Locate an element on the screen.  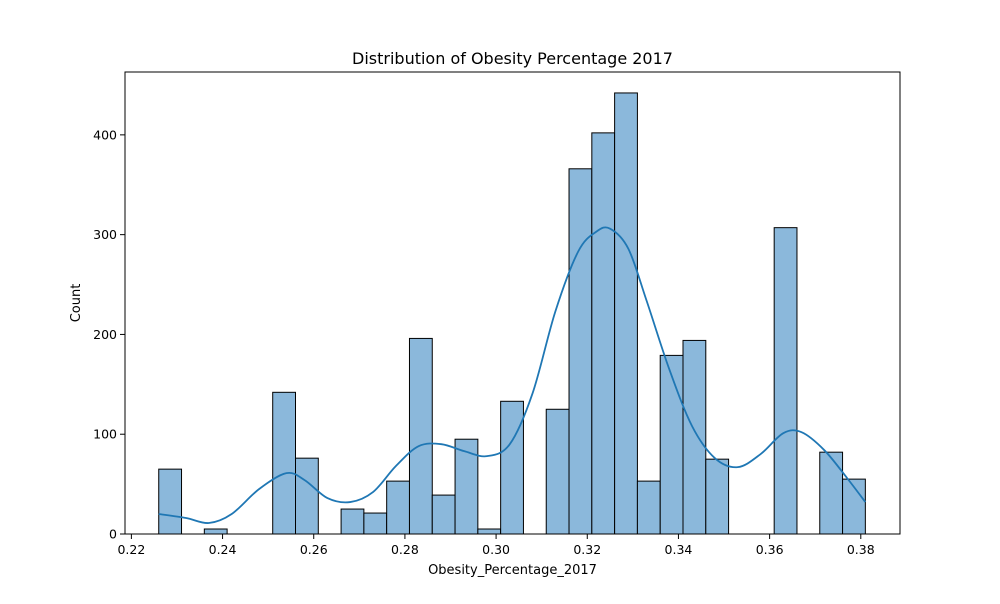
y-tick-label: 100 is located at coordinates (105, 434).